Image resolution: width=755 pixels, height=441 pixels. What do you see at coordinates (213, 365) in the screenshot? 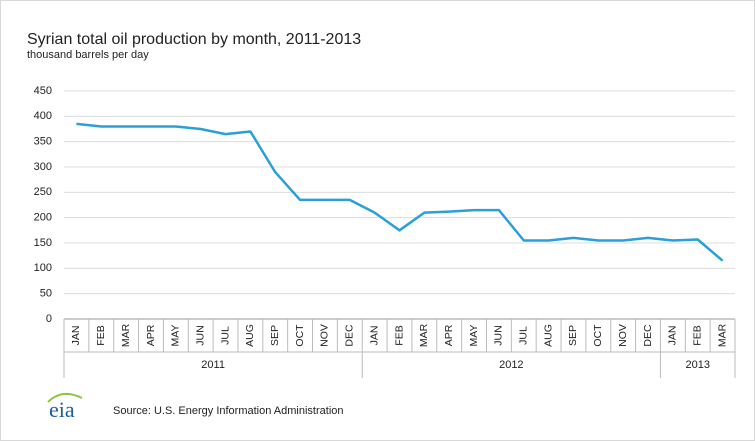
I see `x-group-label: 2011` at bounding box center [213, 365].